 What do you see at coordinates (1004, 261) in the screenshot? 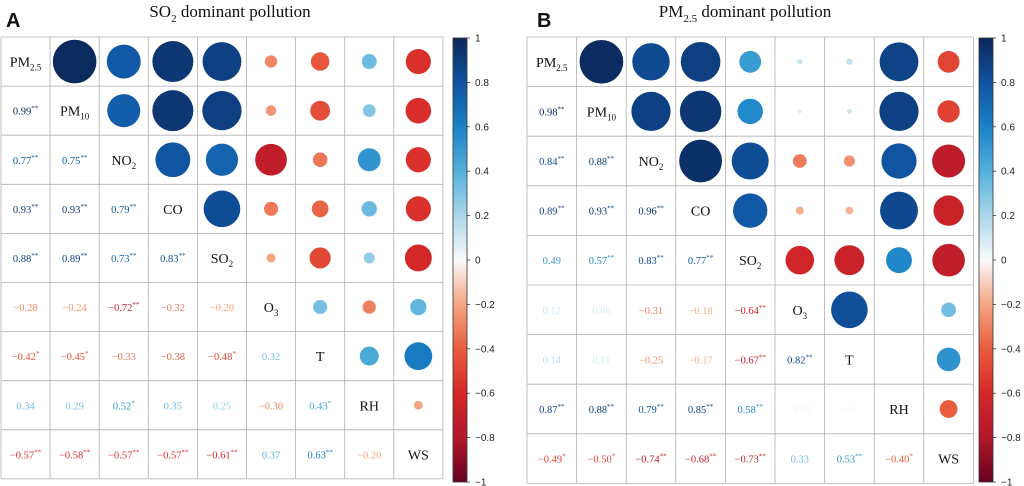
I see `colorbar-tick-label: 0` at bounding box center [1004, 261].